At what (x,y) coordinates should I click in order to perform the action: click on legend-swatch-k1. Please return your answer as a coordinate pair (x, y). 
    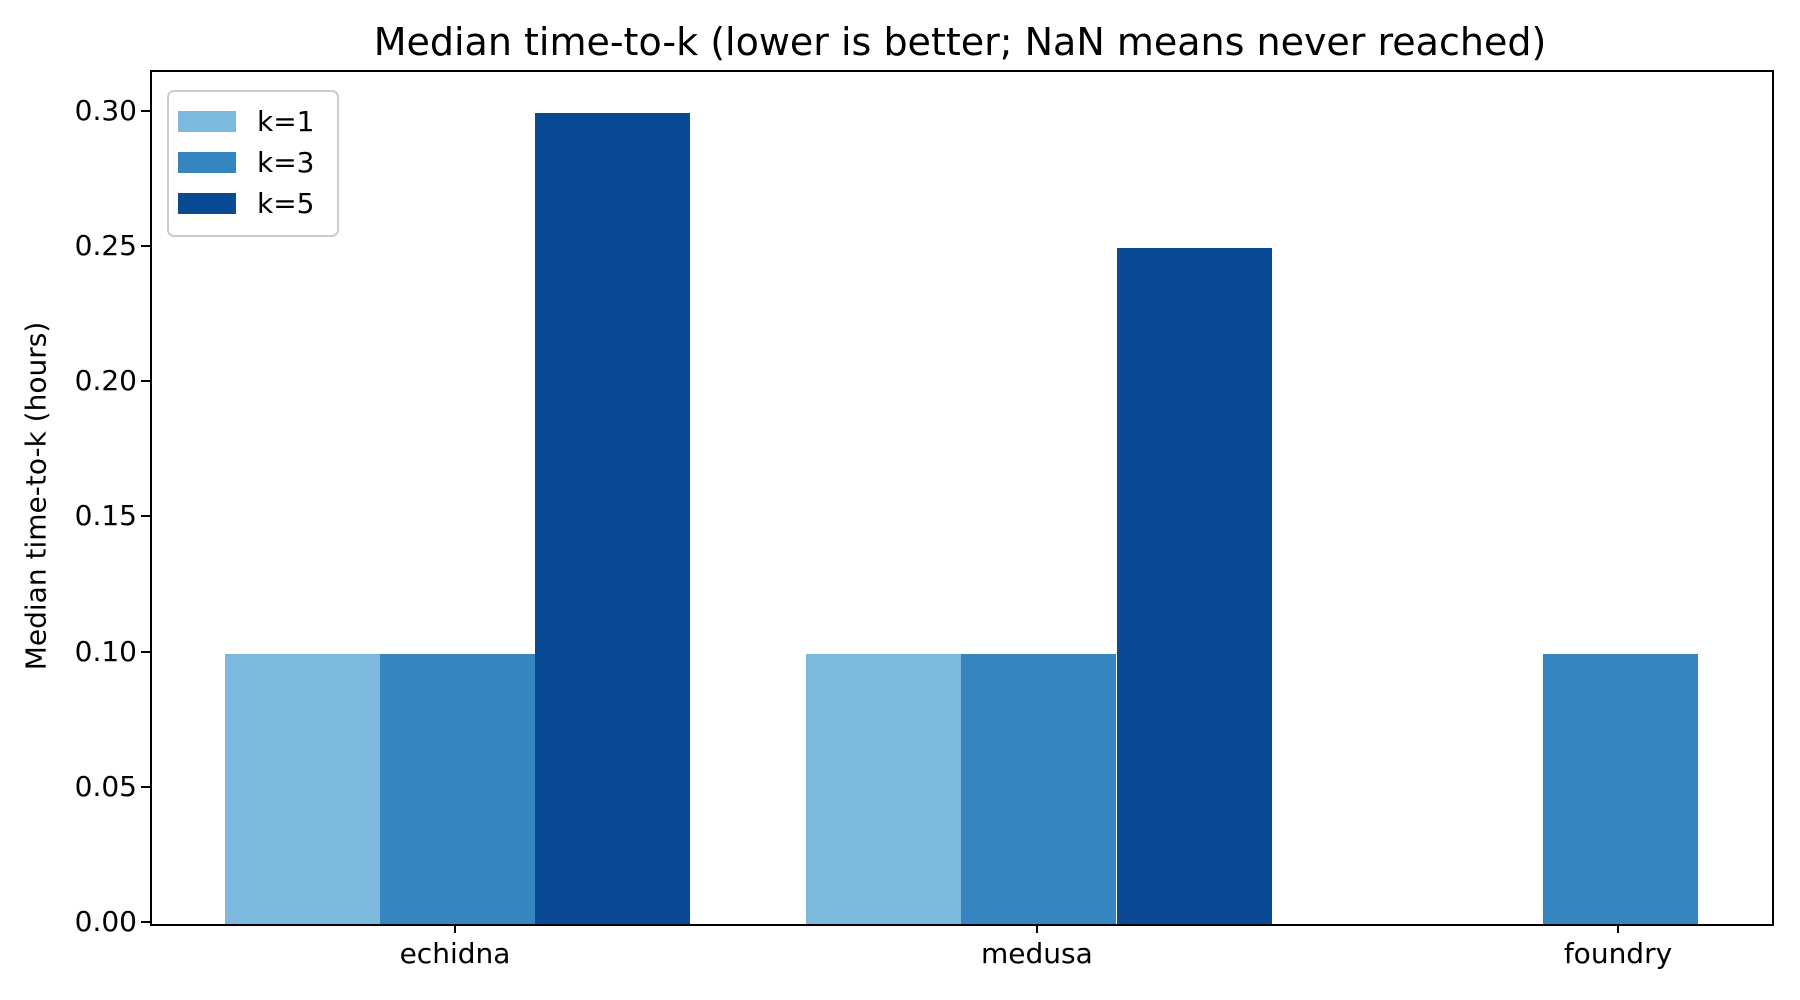
    Looking at the image, I should click on (207, 121).